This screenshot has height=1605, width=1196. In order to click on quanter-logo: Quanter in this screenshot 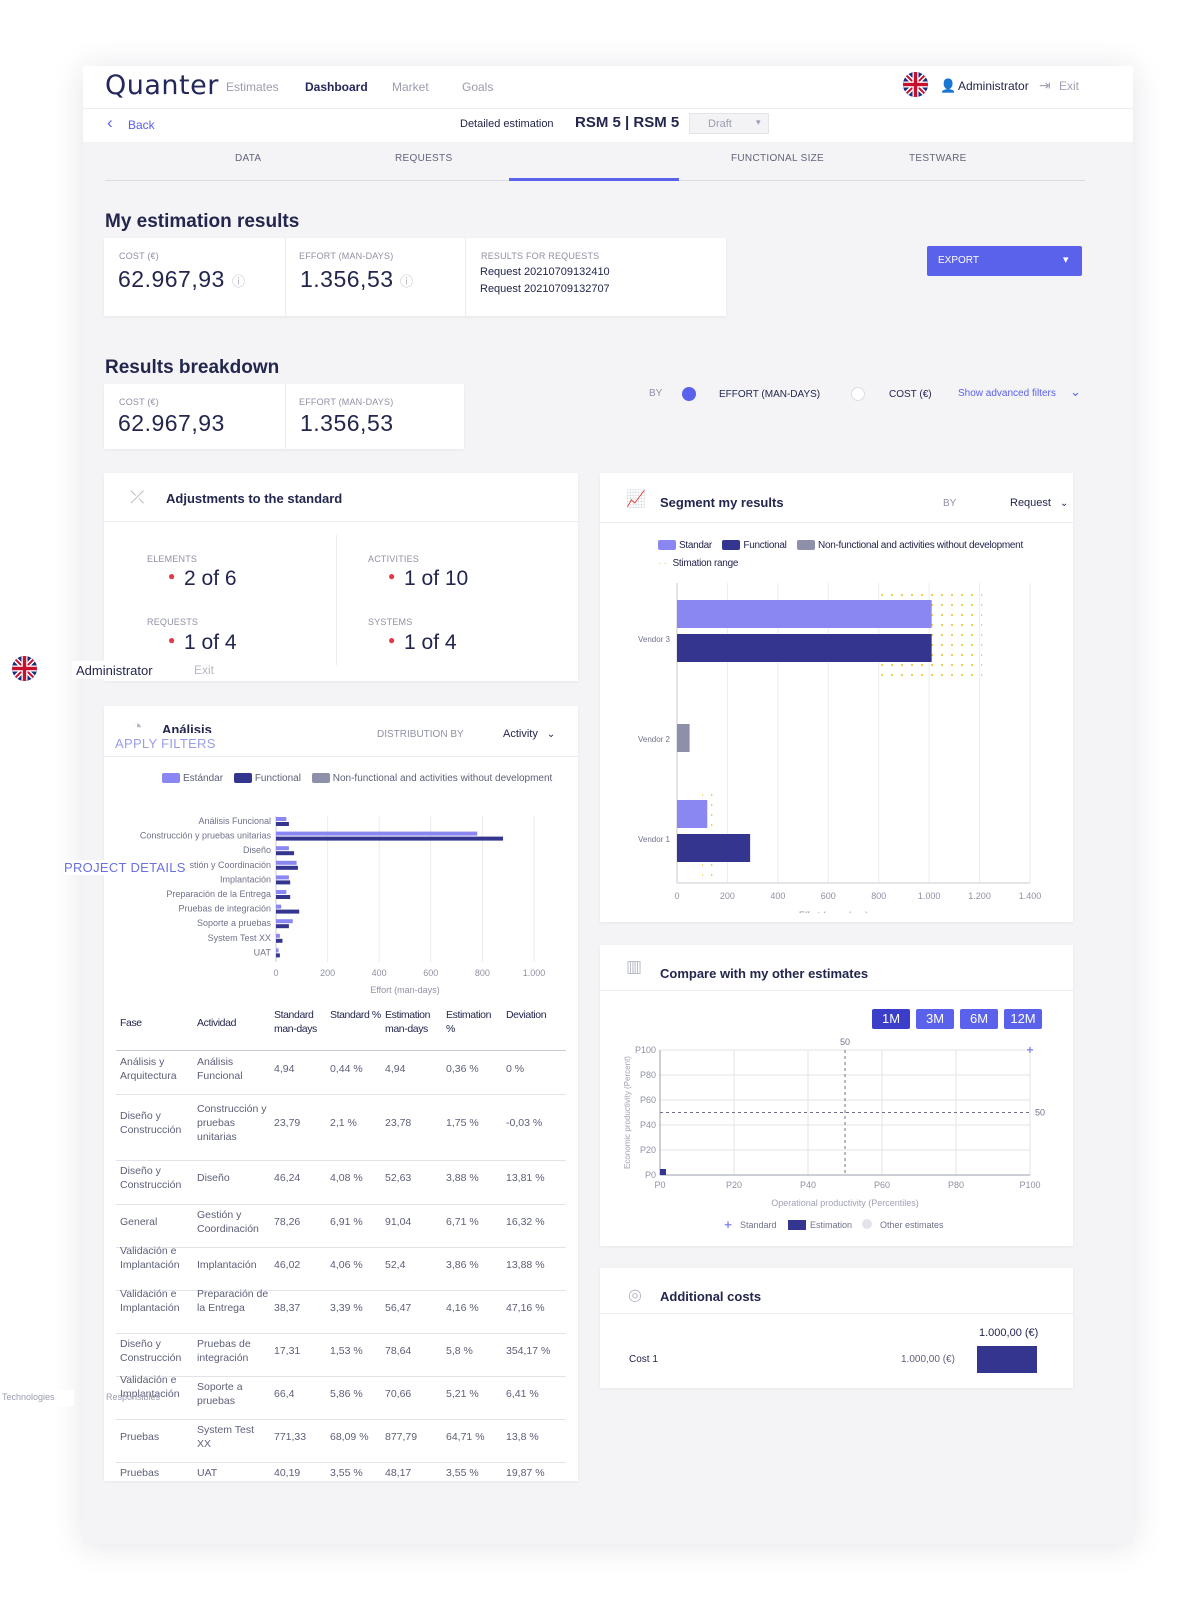, I will do `click(162, 85)`.